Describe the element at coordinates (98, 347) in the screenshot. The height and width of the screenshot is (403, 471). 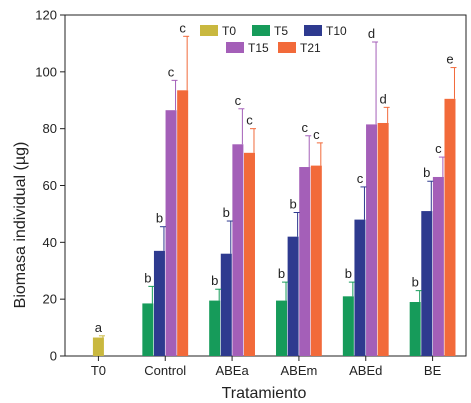
I see `bar-t0-t0` at that location.